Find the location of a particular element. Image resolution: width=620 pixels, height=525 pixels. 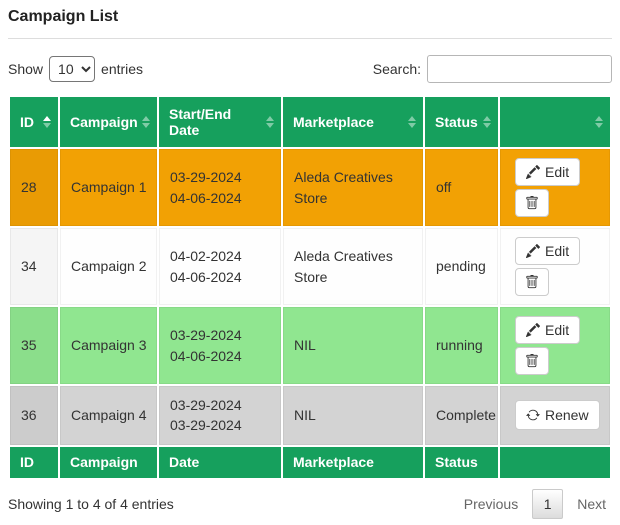

column-header-date: Start/End Date is located at coordinates (220, 122).